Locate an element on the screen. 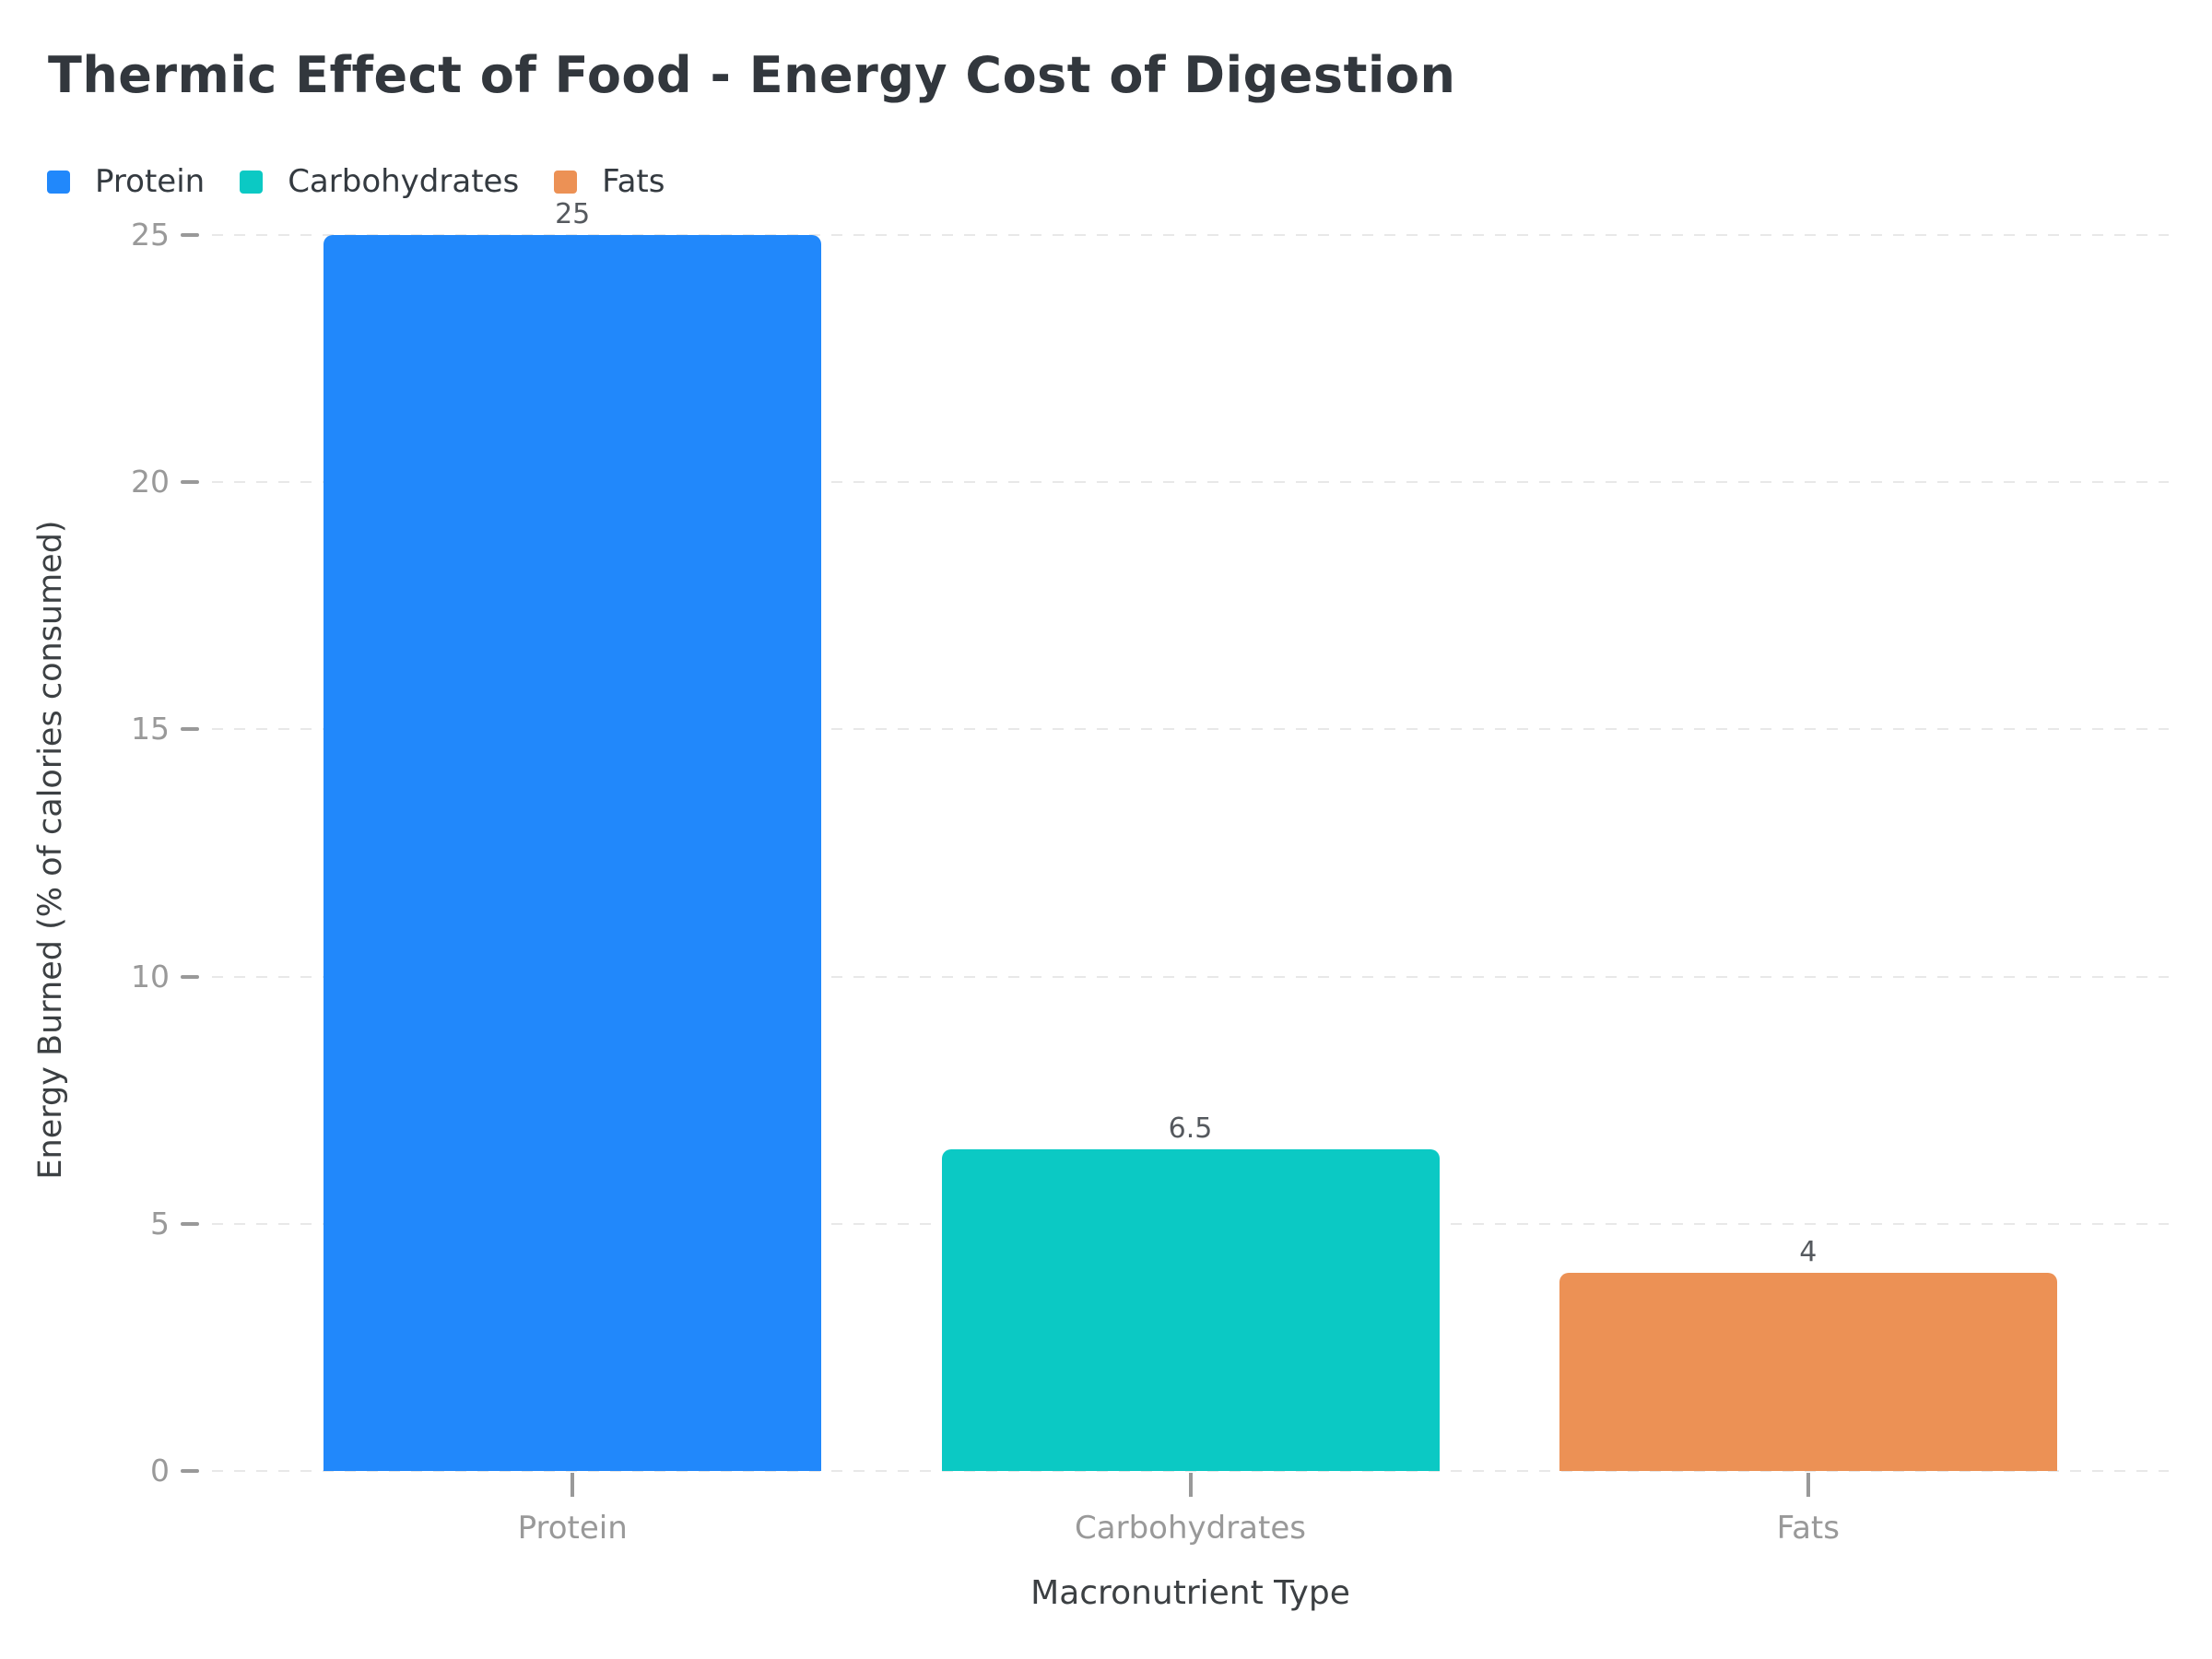 This screenshot has height=1659, width=2212. bar-value-label: 6.5 is located at coordinates (1190, 1129).